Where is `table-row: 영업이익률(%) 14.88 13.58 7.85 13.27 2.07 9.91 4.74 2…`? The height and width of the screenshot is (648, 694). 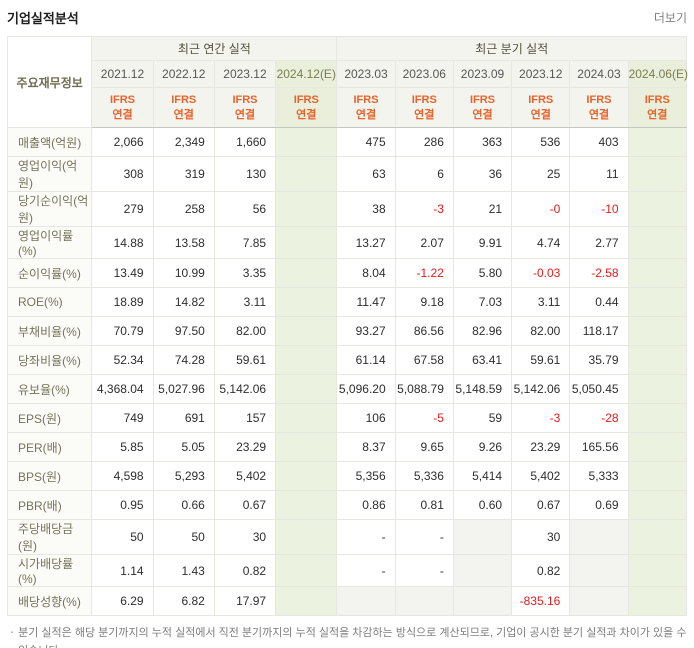 table-row: 영업이익률(%) 14.88 13.58 7.85 13.27 2.07 9.91 4.74 2… is located at coordinates (347, 242).